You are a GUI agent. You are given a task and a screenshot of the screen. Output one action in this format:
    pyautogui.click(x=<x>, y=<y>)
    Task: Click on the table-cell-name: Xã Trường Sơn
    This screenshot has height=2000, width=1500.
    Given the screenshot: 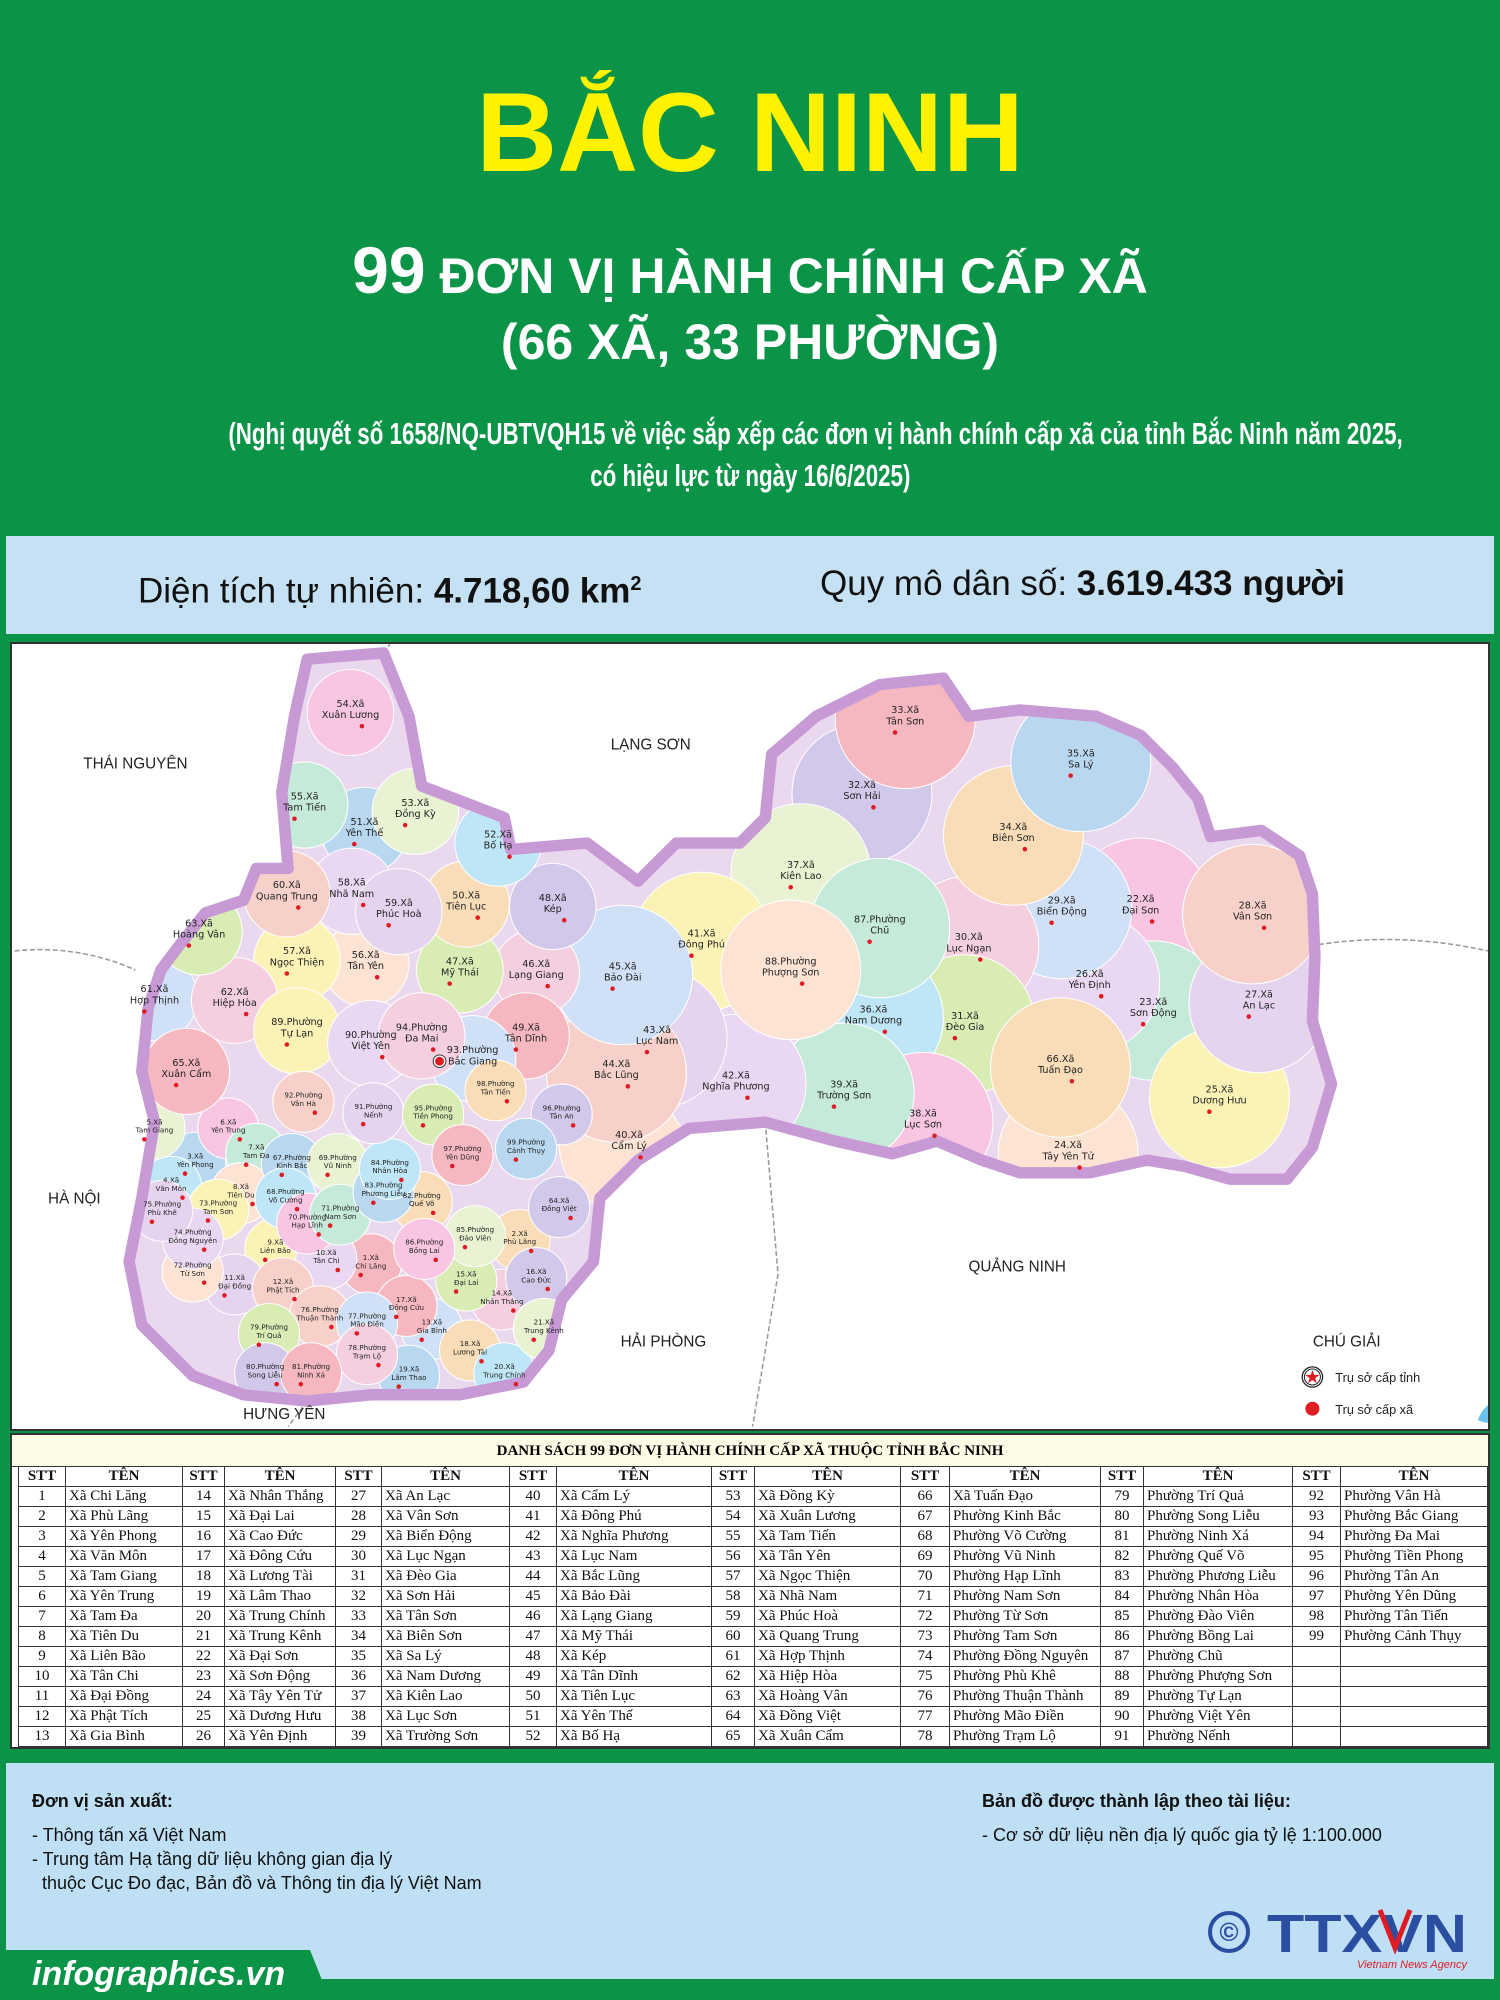 What is the action you would take?
    pyautogui.click(x=446, y=1737)
    